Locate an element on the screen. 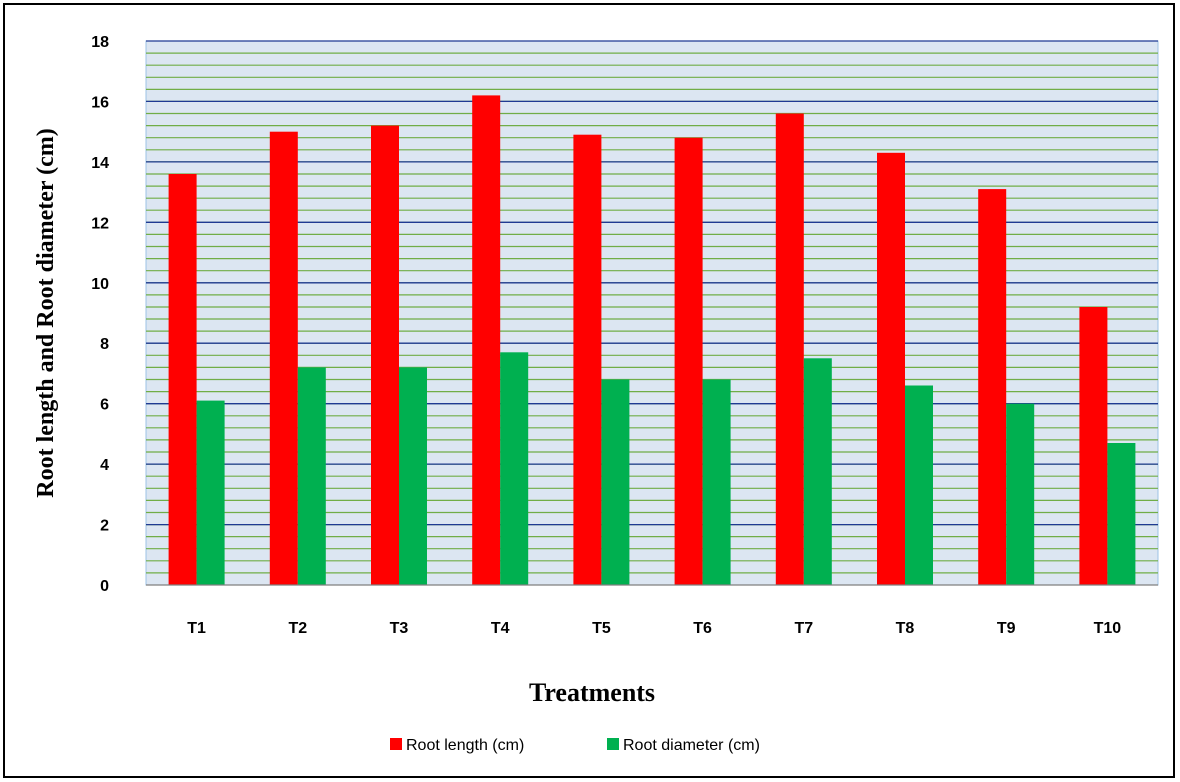  y-tick-label: 16 is located at coordinates (100, 102).